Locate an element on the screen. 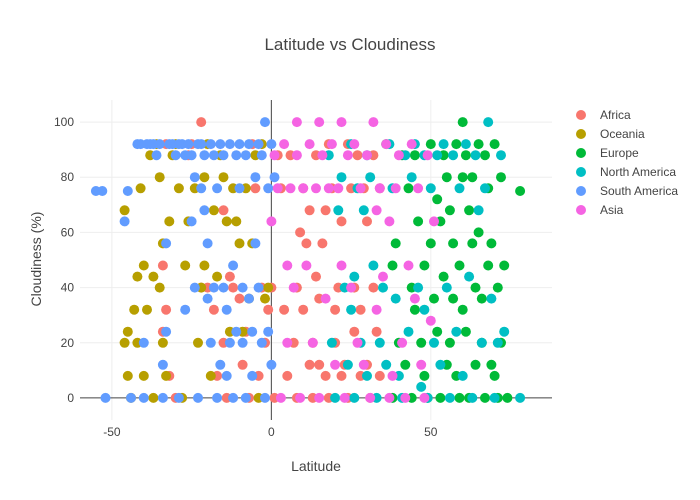 The image size is (700, 500). legend-item: Oceania is located at coordinates (610, 134).